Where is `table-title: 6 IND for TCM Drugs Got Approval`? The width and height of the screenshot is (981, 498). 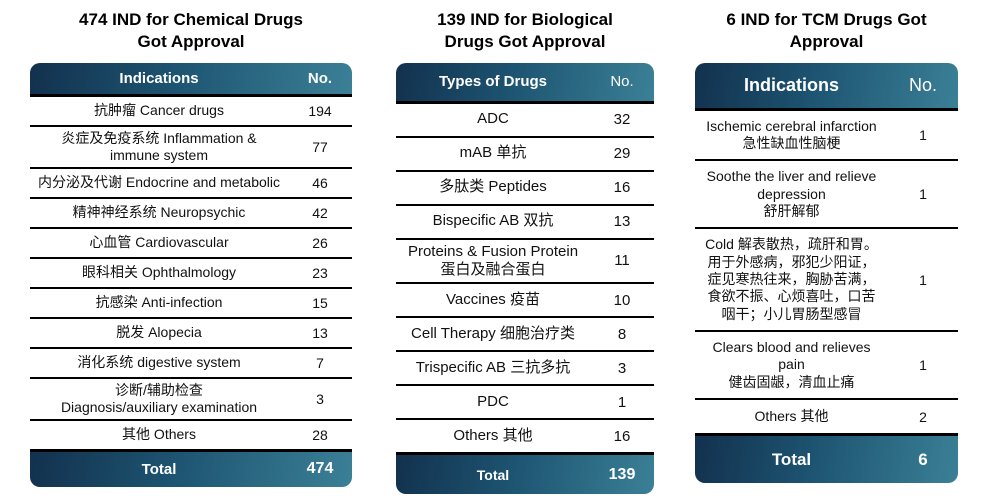
table-title: 6 IND for TCM Drugs Got Approval is located at coordinates (826, 30).